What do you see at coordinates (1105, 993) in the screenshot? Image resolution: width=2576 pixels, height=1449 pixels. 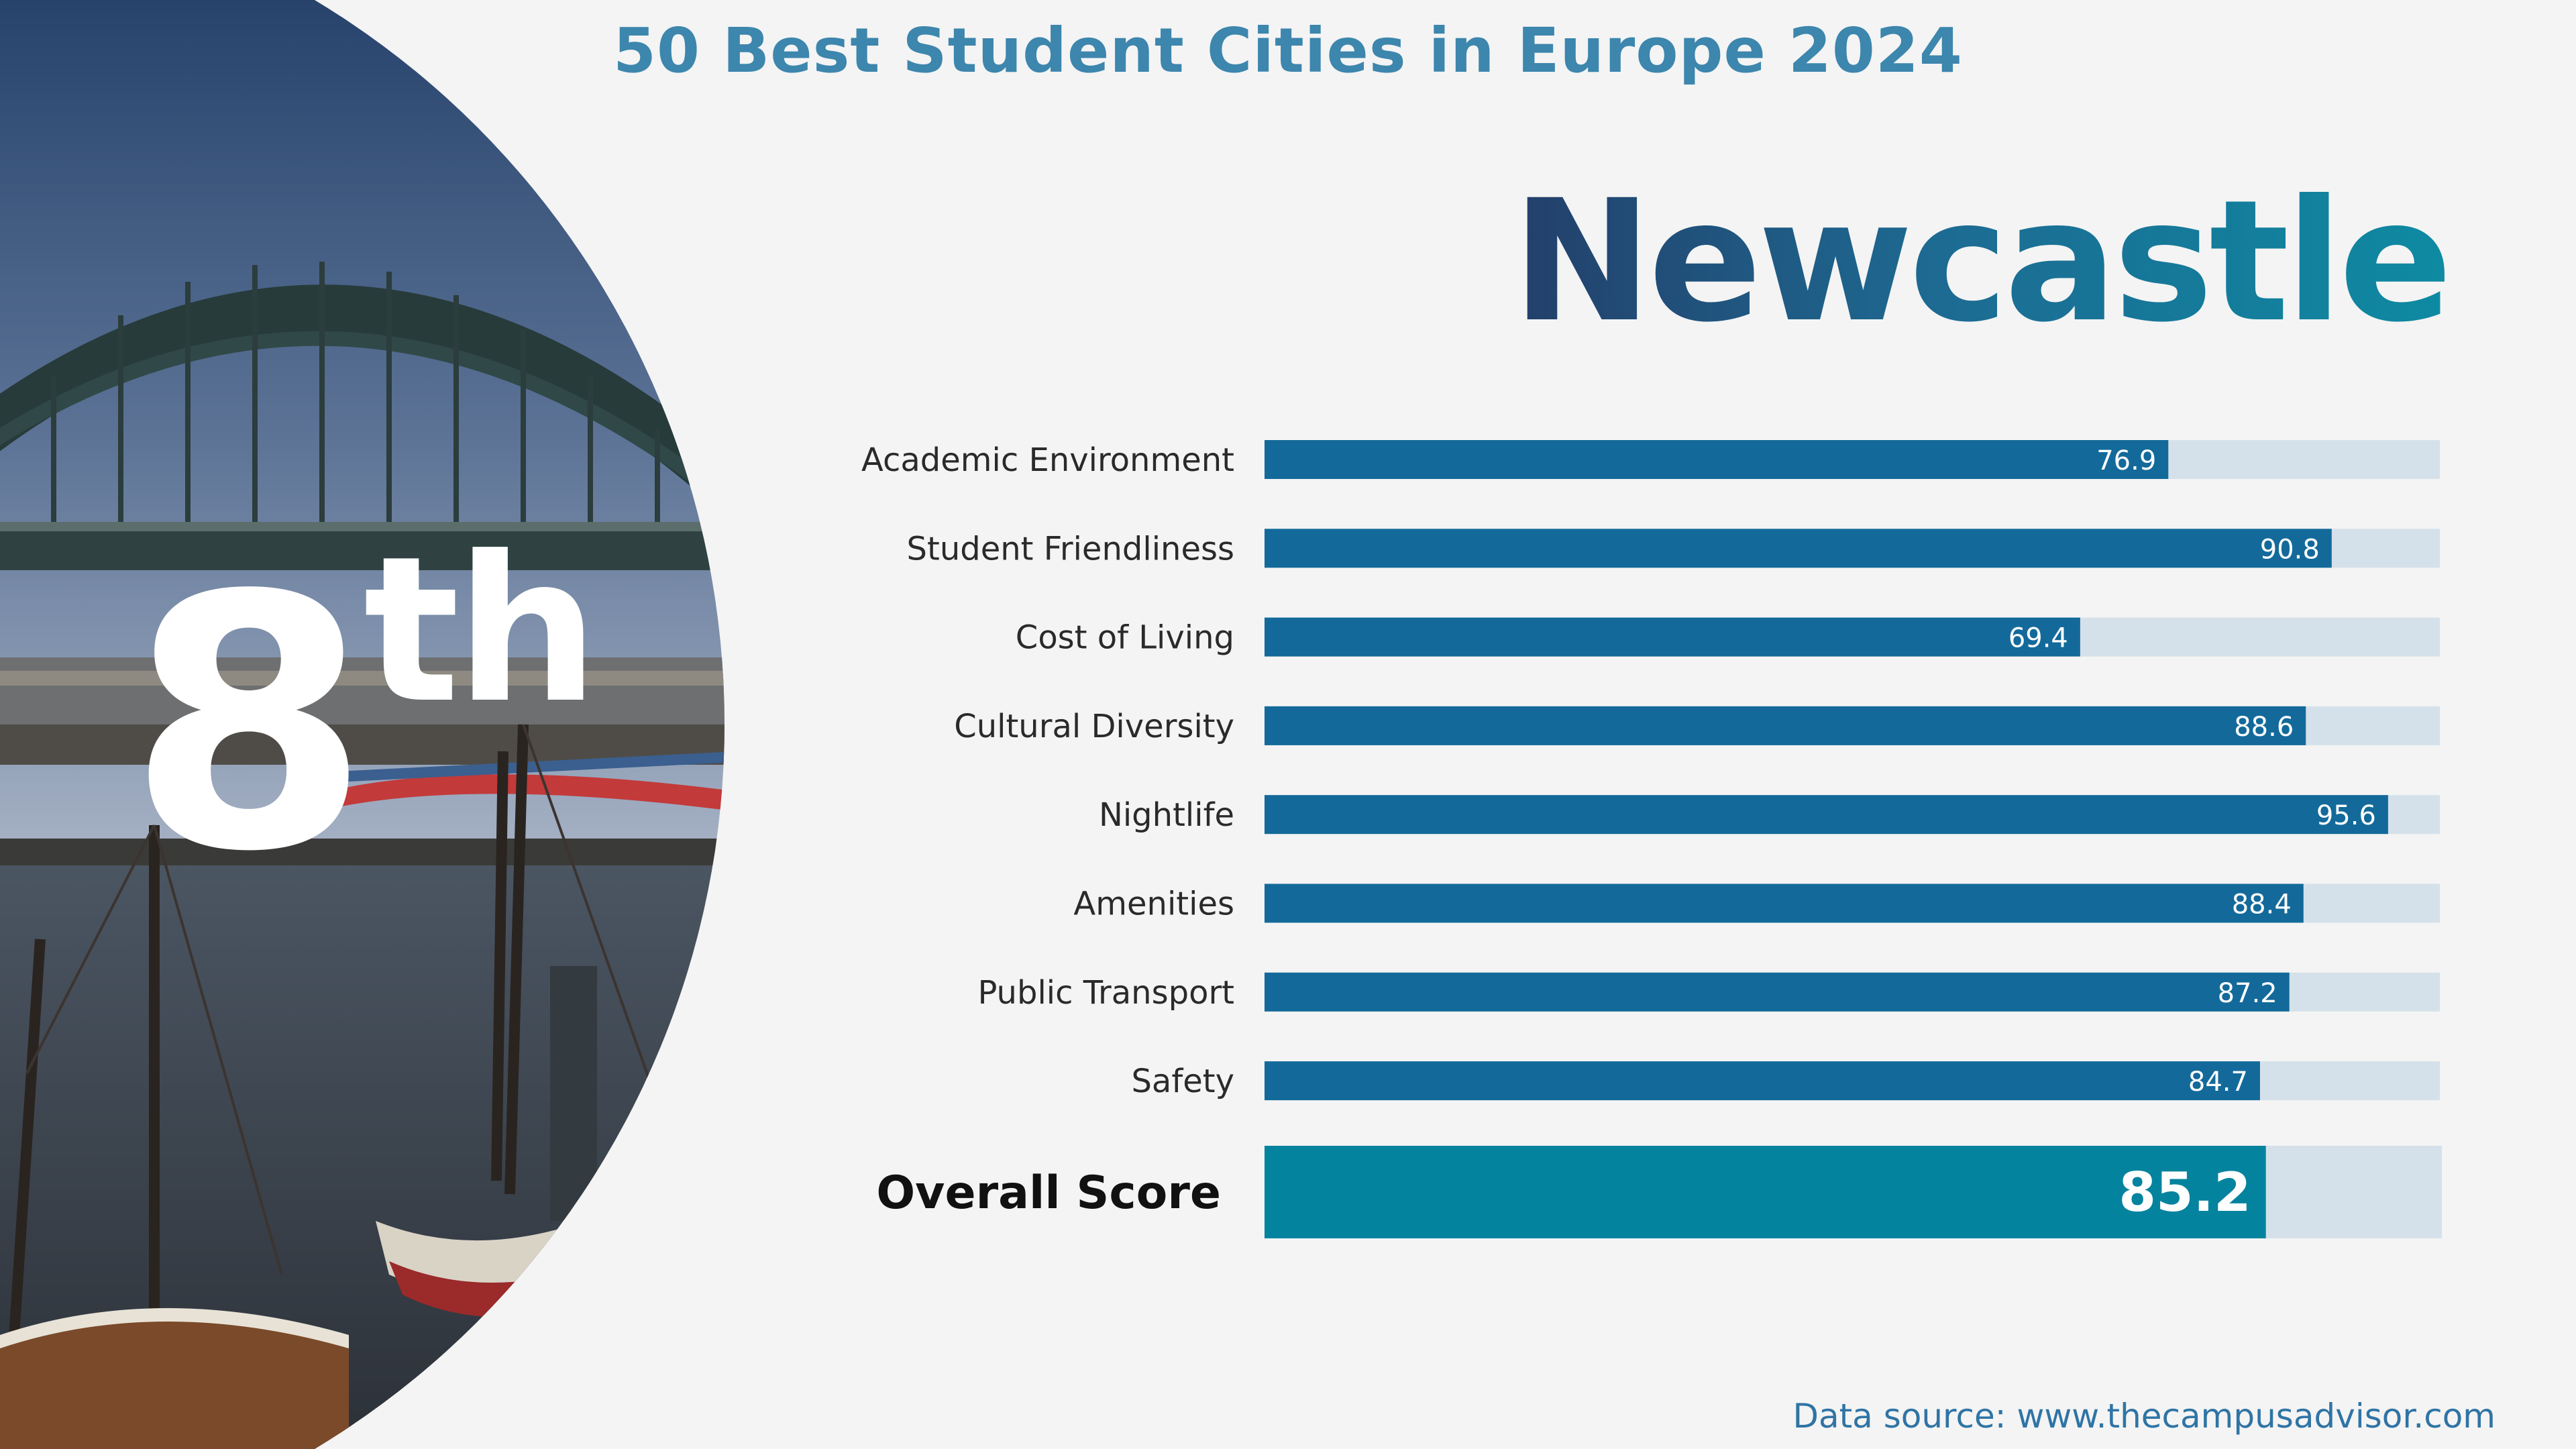 I see `category-label: Public Transport` at bounding box center [1105, 993].